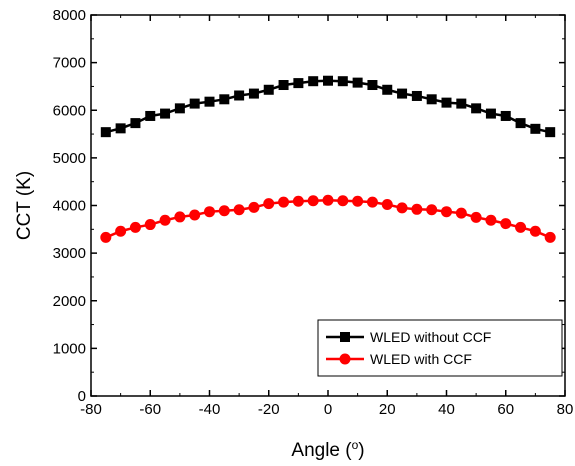  What do you see at coordinates (430, 337) in the screenshot?
I see `legend-label: WLED without CCF` at bounding box center [430, 337].